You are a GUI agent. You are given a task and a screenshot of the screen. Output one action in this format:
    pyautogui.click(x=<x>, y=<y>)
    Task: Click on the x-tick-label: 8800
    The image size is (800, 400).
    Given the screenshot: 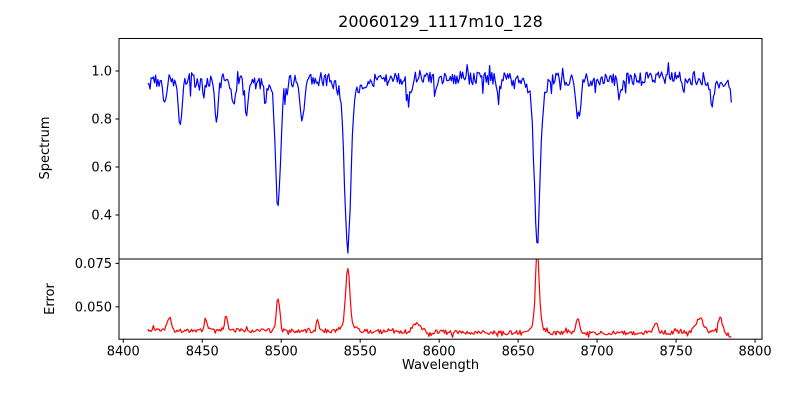 What is the action you would take?
    pyautogui.click(x=755, y=352)
    